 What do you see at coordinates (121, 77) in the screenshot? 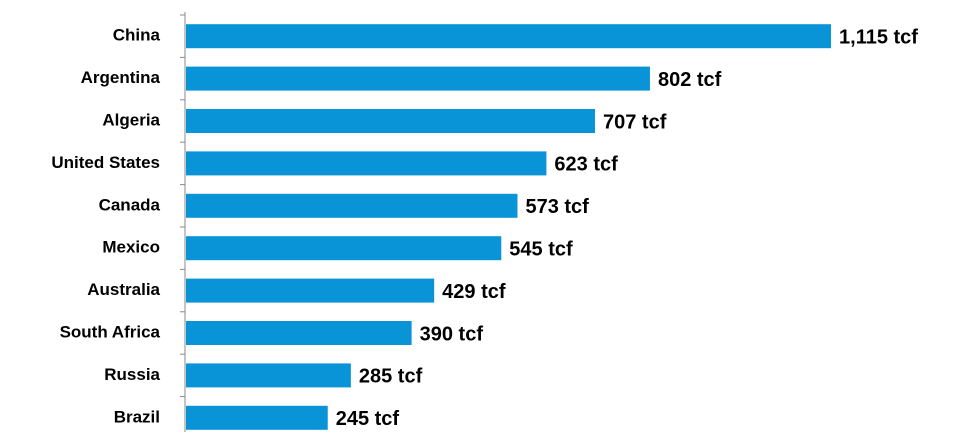
I see `category-label: Argentina` at bounding box center [121, 77].